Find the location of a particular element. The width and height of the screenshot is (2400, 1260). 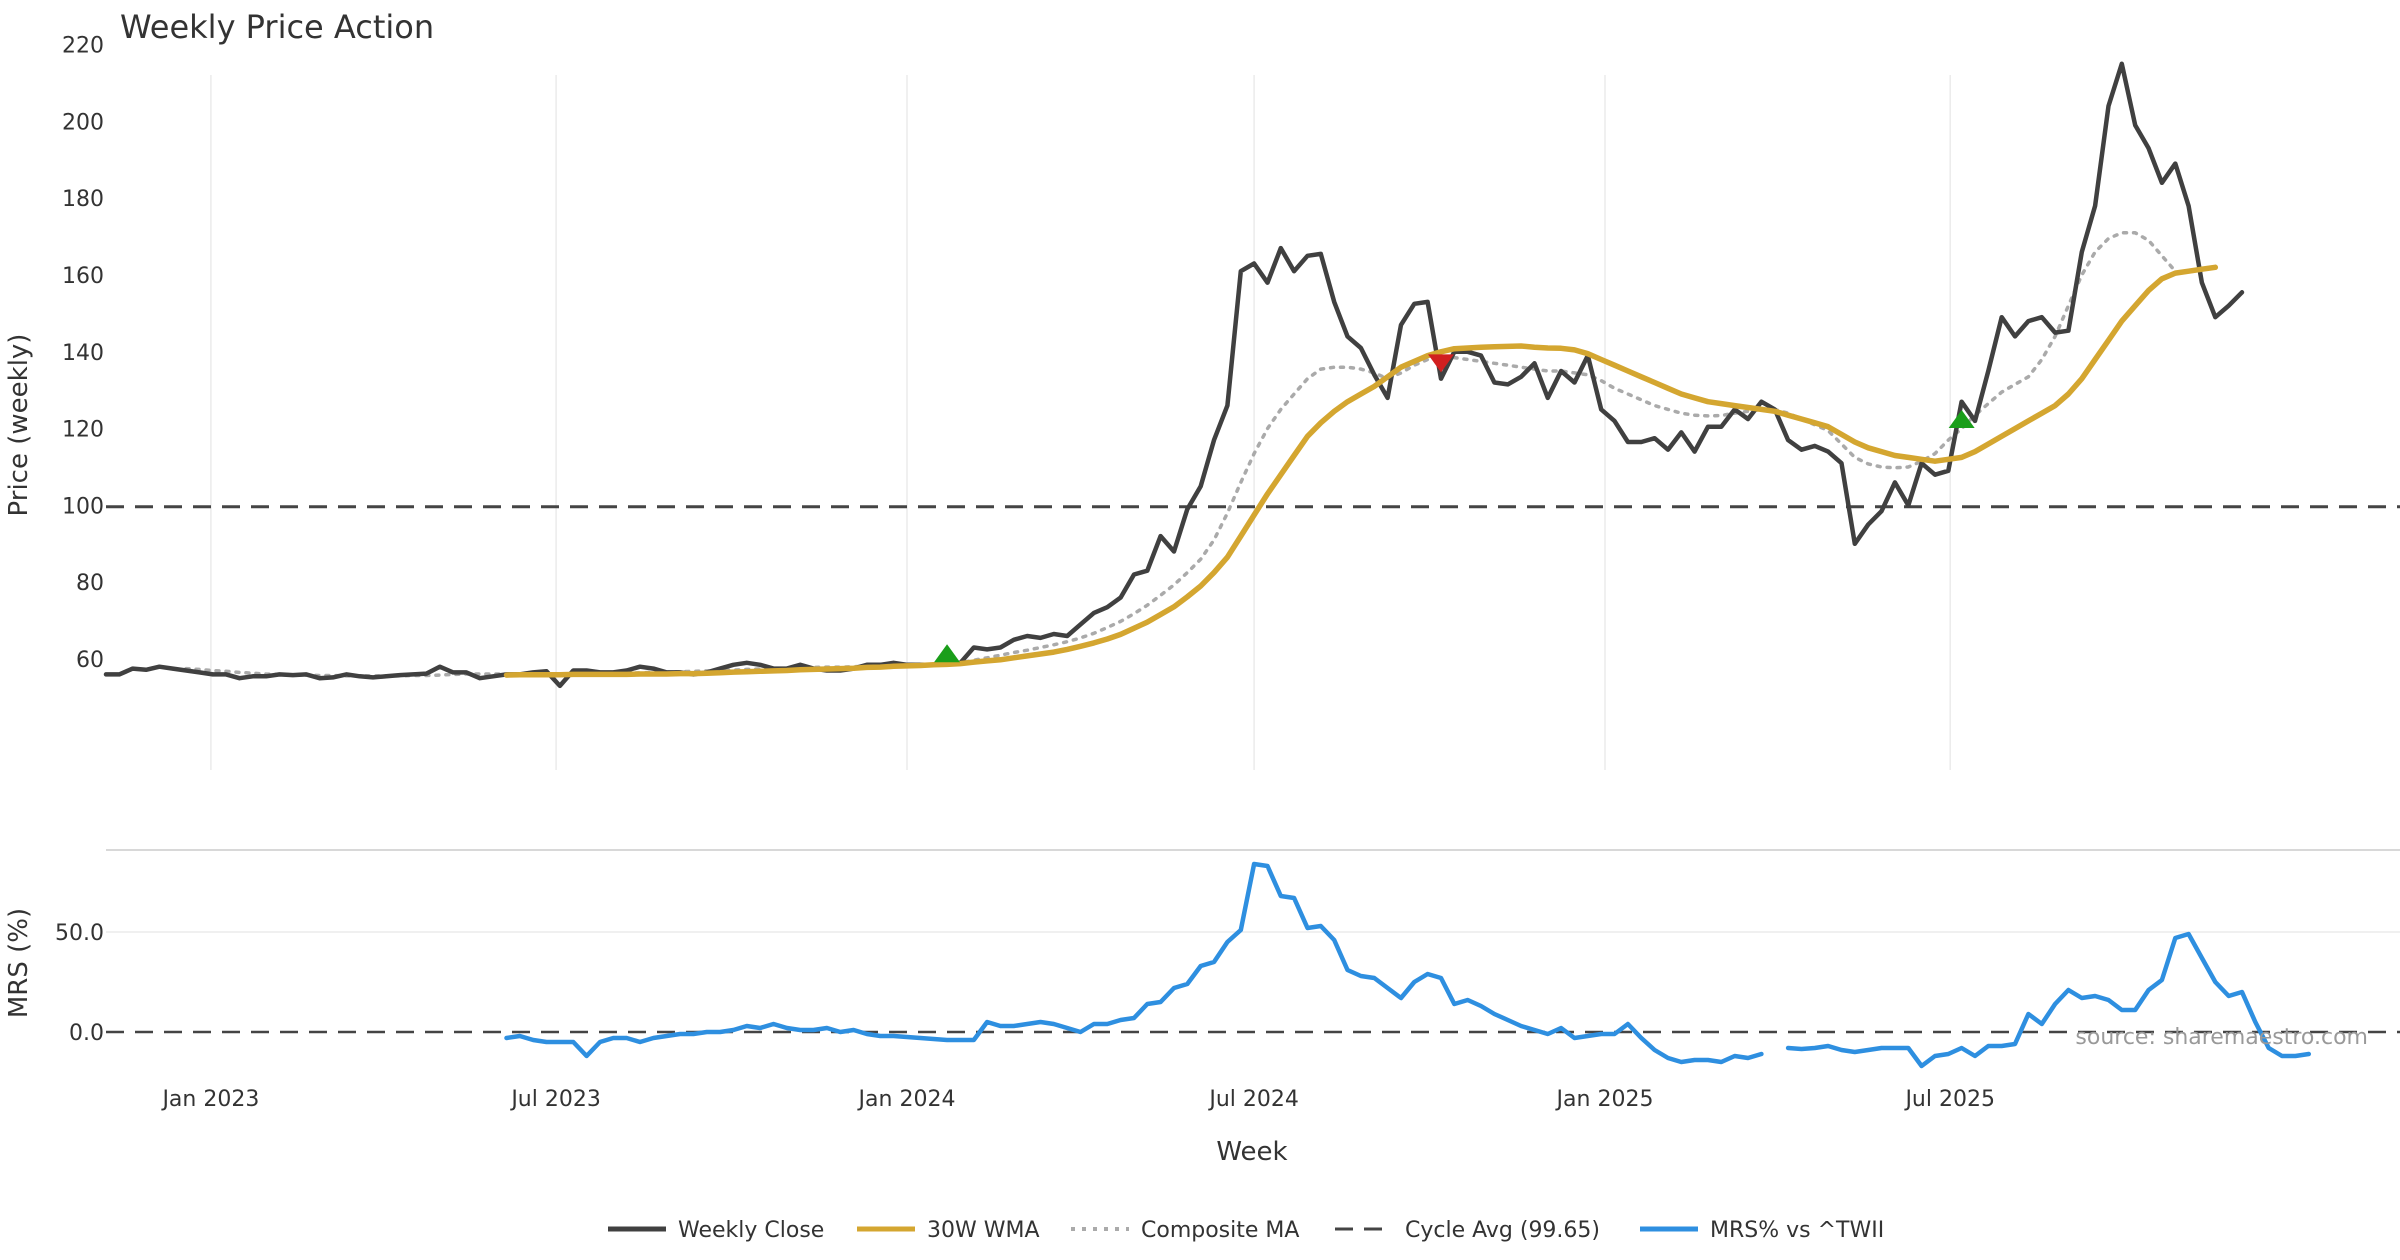

price-y-tick-label: 100 is located at coordinates (83, 506).